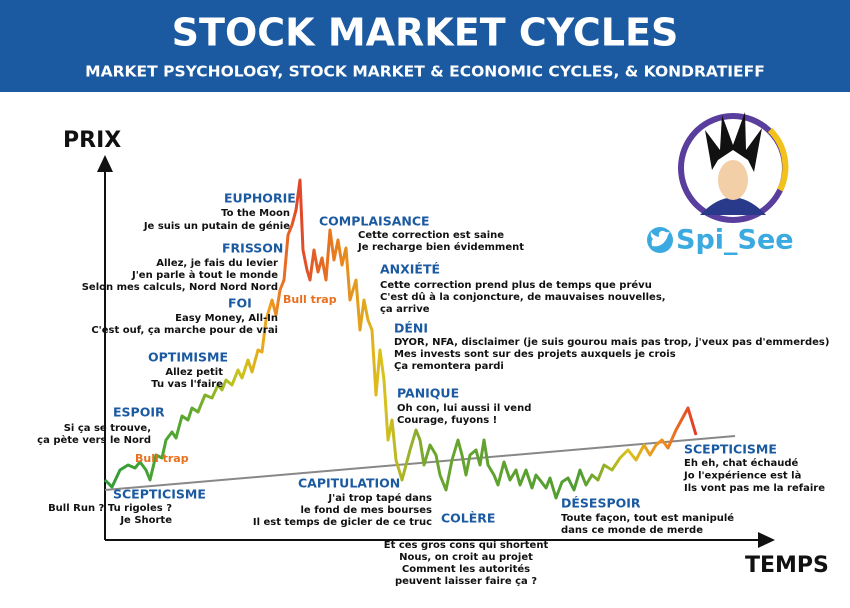 The width and height of the screenshot is (850, 608). What do you see at coordinates (410, 269) in the screenshot?
I see `phase-title: ANXIÉTÉ` at bounding box center [410, 269].